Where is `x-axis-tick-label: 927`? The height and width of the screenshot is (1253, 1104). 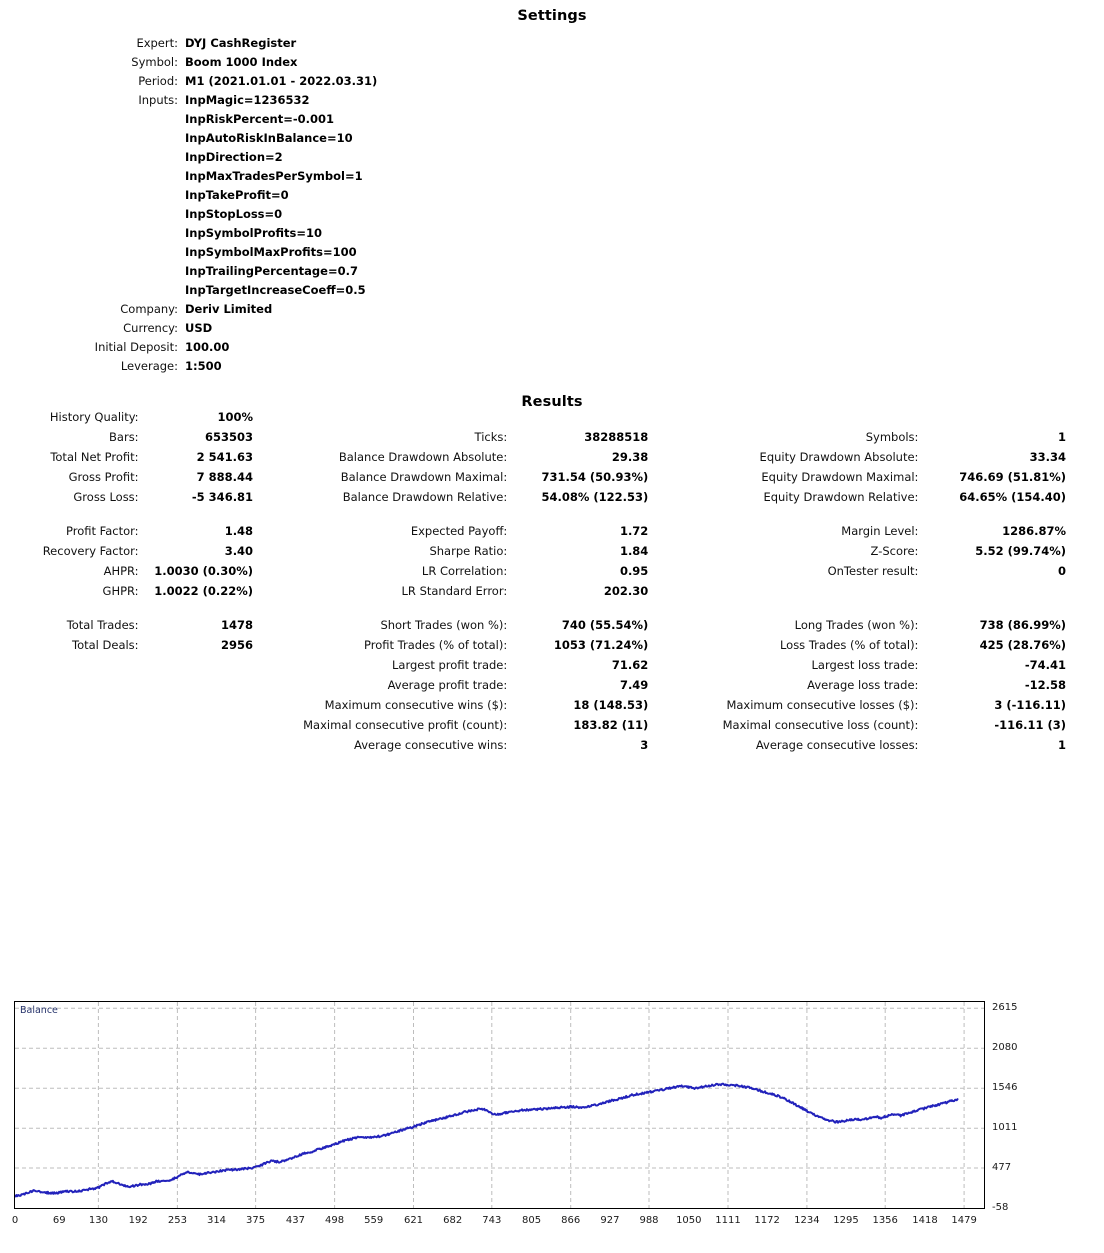
x-axis-tick-label: 927 is located at coordinates (610, 1220).